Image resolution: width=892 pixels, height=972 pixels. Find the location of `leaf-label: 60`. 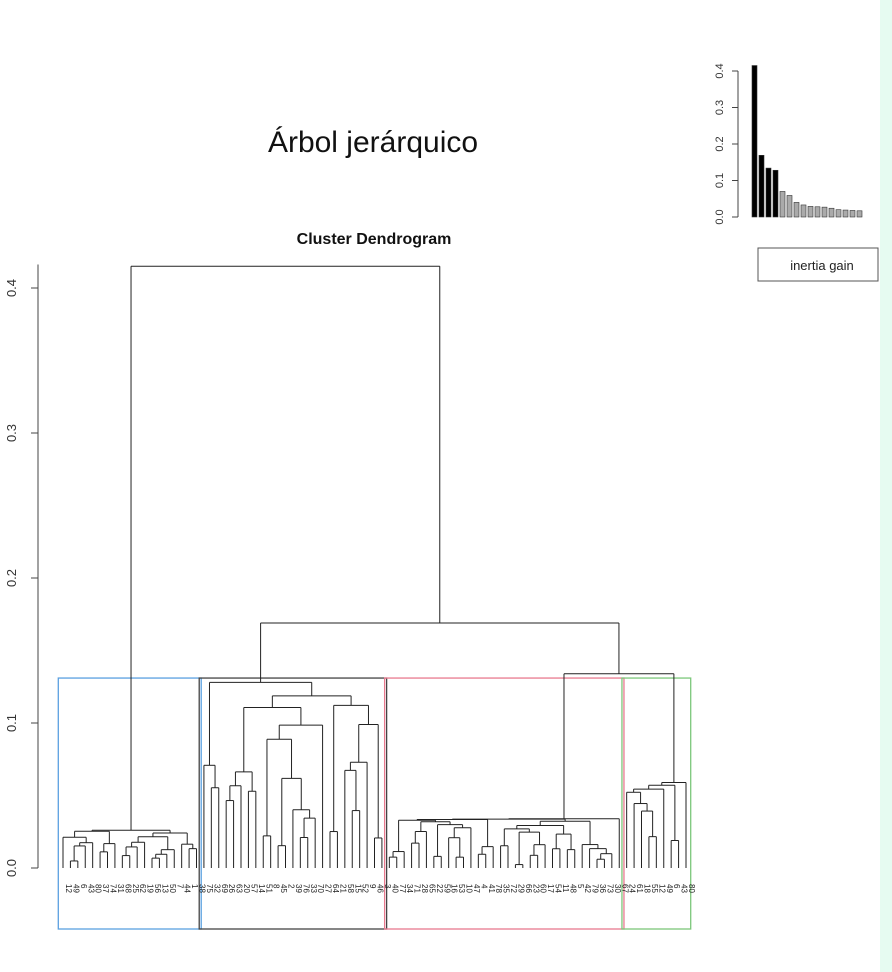

leaf-label: 60 is located at coordinates (543, 888).